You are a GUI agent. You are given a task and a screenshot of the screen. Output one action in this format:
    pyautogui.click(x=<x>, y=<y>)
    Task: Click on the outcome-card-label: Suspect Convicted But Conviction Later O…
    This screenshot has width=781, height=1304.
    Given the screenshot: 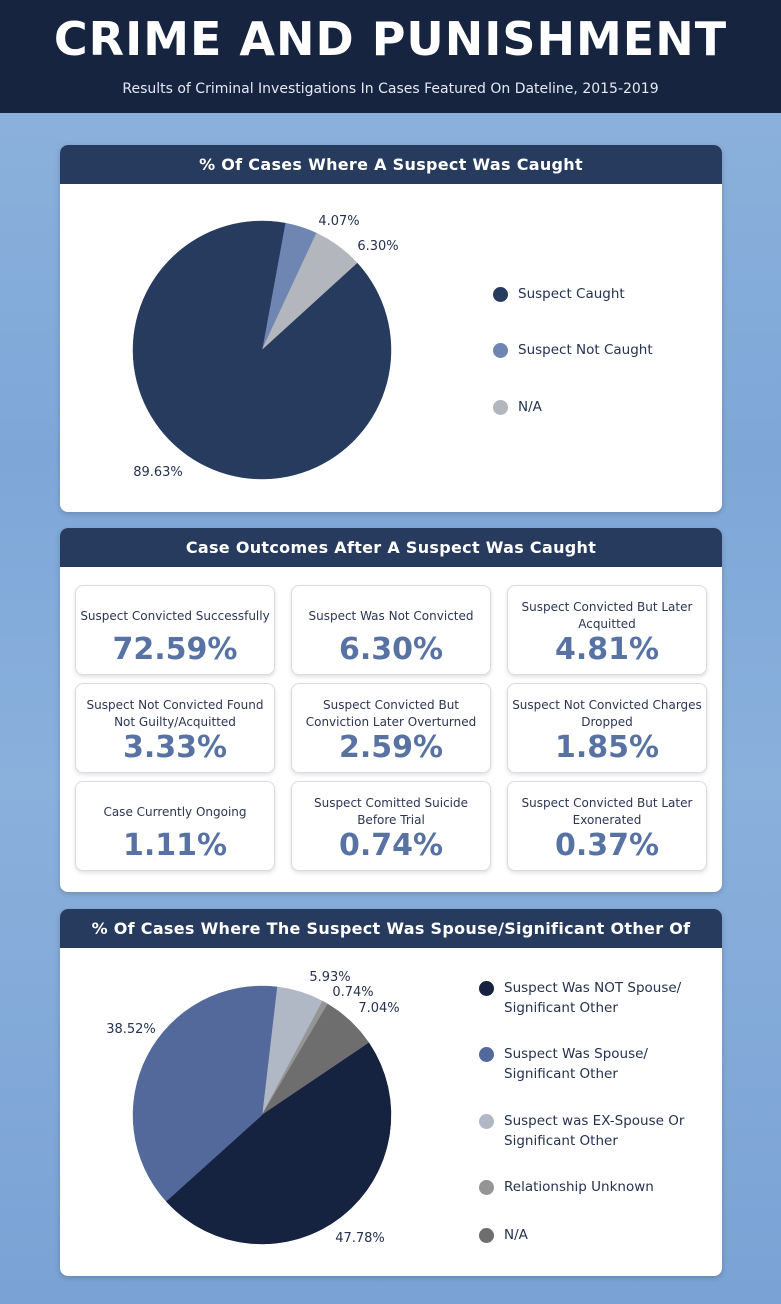 What is the action you would take?
    pyautogui.click(x=391, y=713)
    